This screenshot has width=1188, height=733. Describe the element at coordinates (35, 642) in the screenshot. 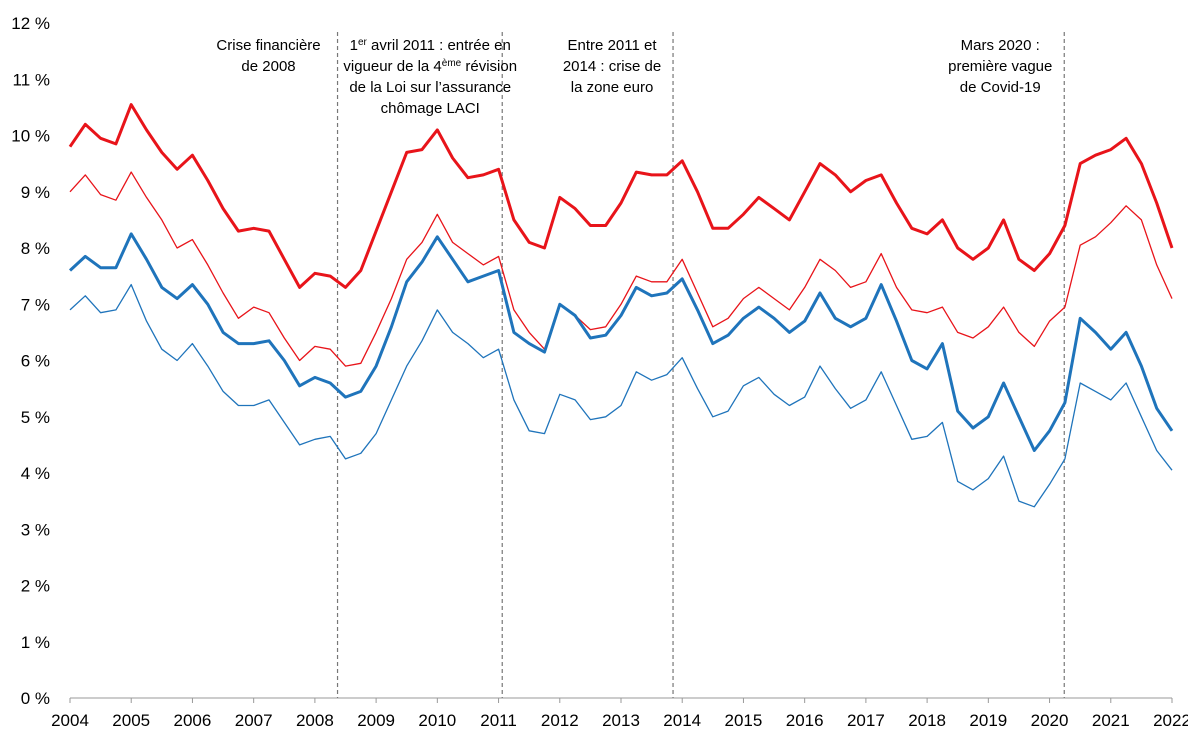

I see `y-tick-label: 1 %` at that location.